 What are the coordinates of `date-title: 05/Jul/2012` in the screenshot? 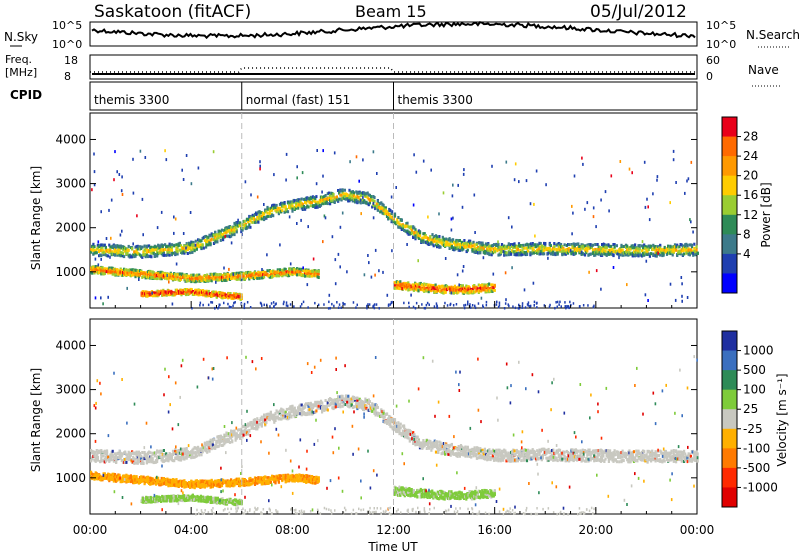 It's located at (638, 12).